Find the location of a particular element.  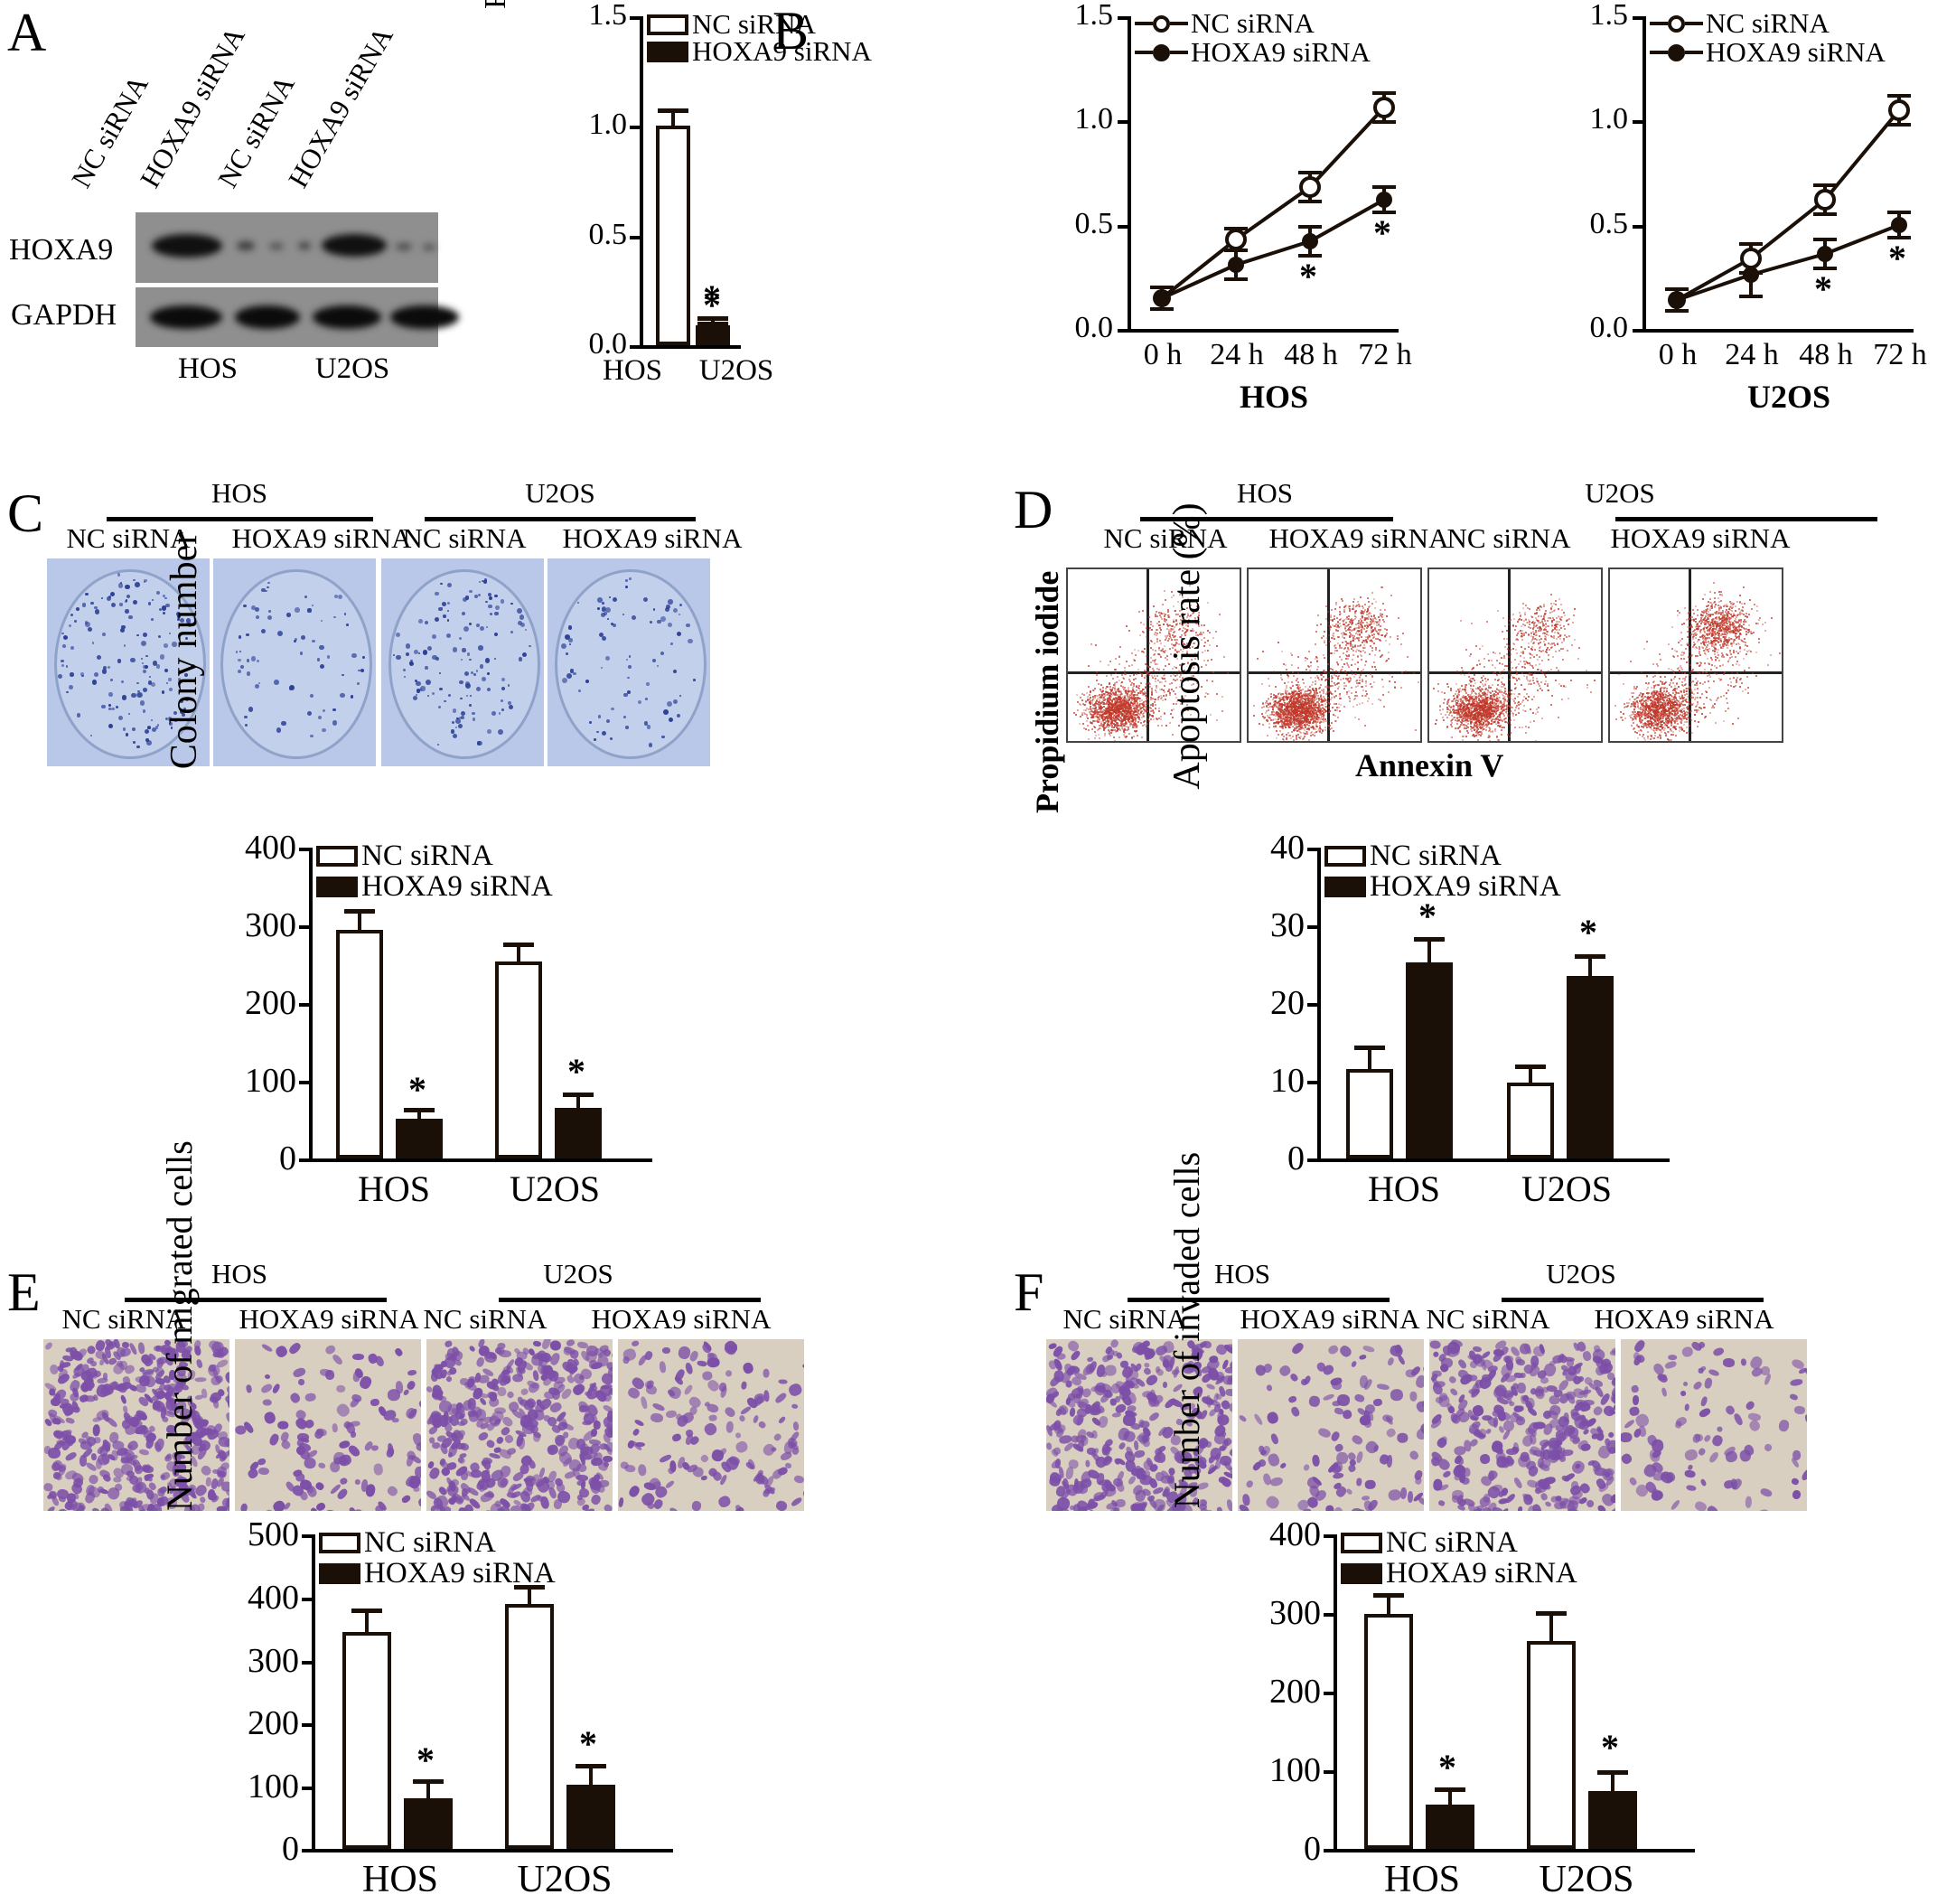

panelB-hos-ytick-0.5: 0.5 is located at coordinates (1094, 224).